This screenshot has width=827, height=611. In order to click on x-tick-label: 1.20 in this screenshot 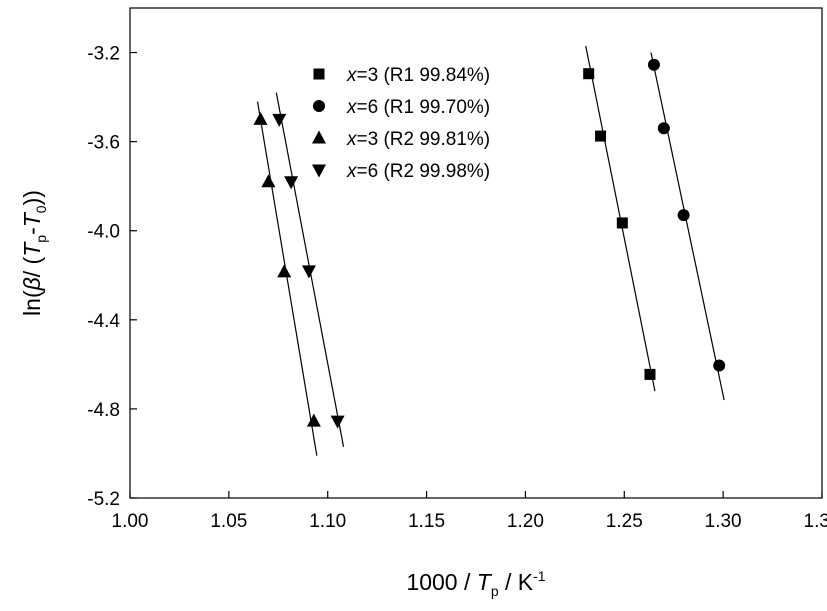, I will do `click(525, 521)`.